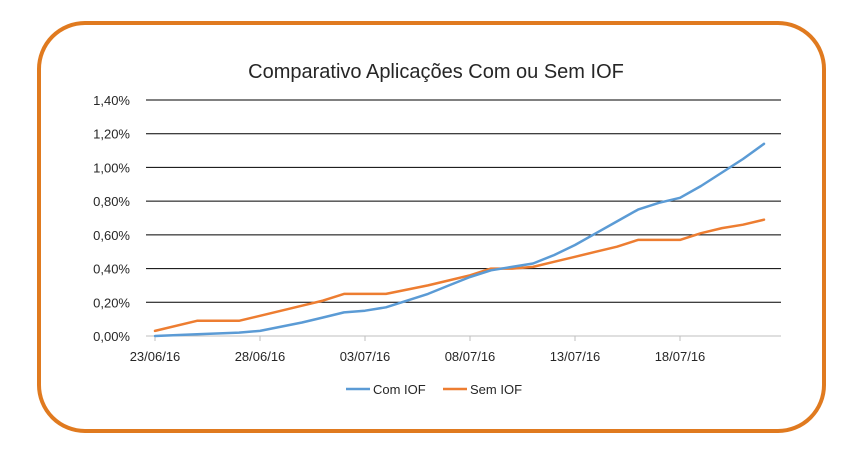 The image size is (865, 459). I want to click on y-tick-label: 1,40%, so click(111, 100).